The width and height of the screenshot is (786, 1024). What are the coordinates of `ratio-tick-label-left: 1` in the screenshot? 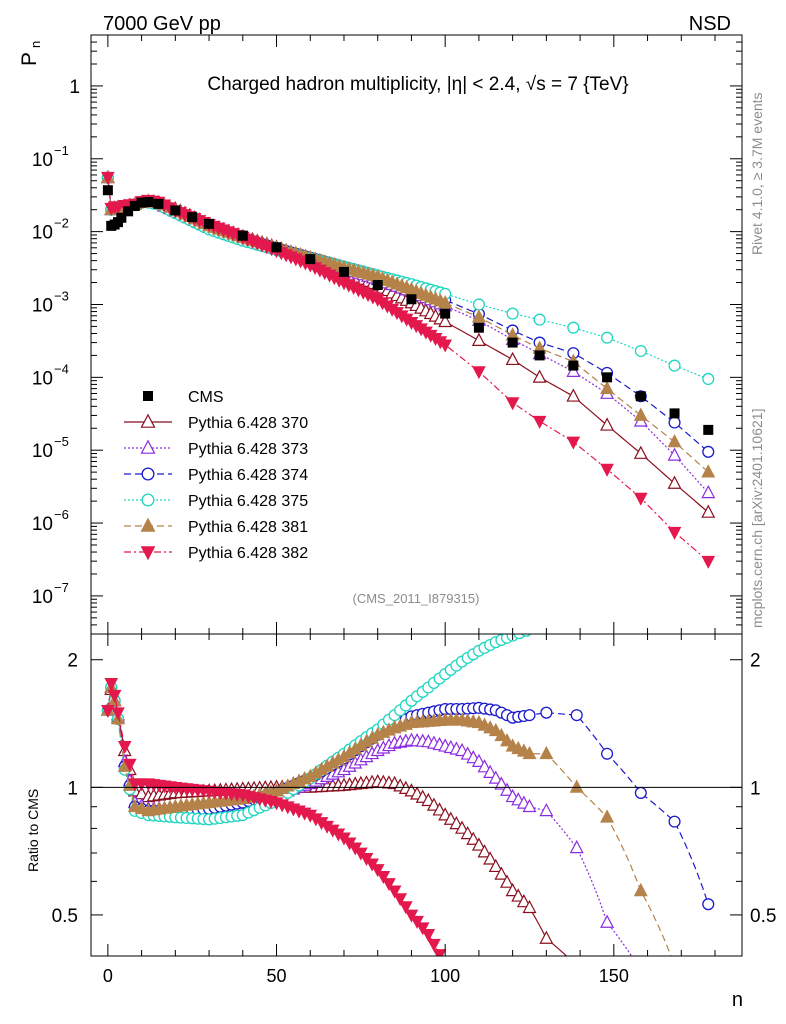 It's located at (72, 788).